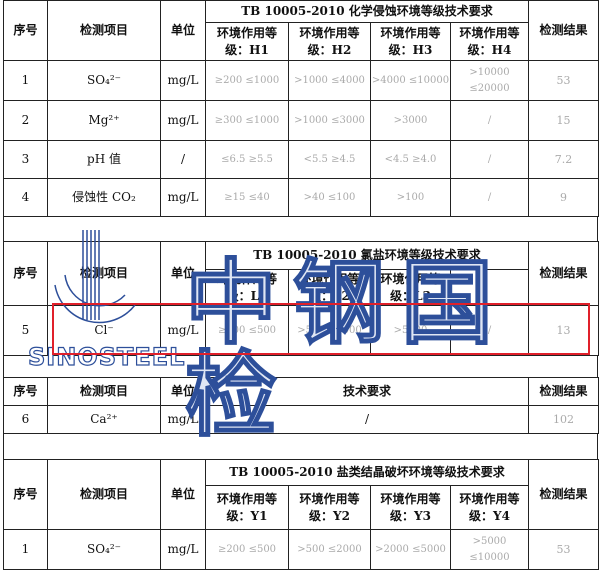 This screenshot has width=600, height=570. Describe the element at coordinates (329, 159) in the screenshot. I see `requirement-value: <5.5 ≥4.5` at that location.